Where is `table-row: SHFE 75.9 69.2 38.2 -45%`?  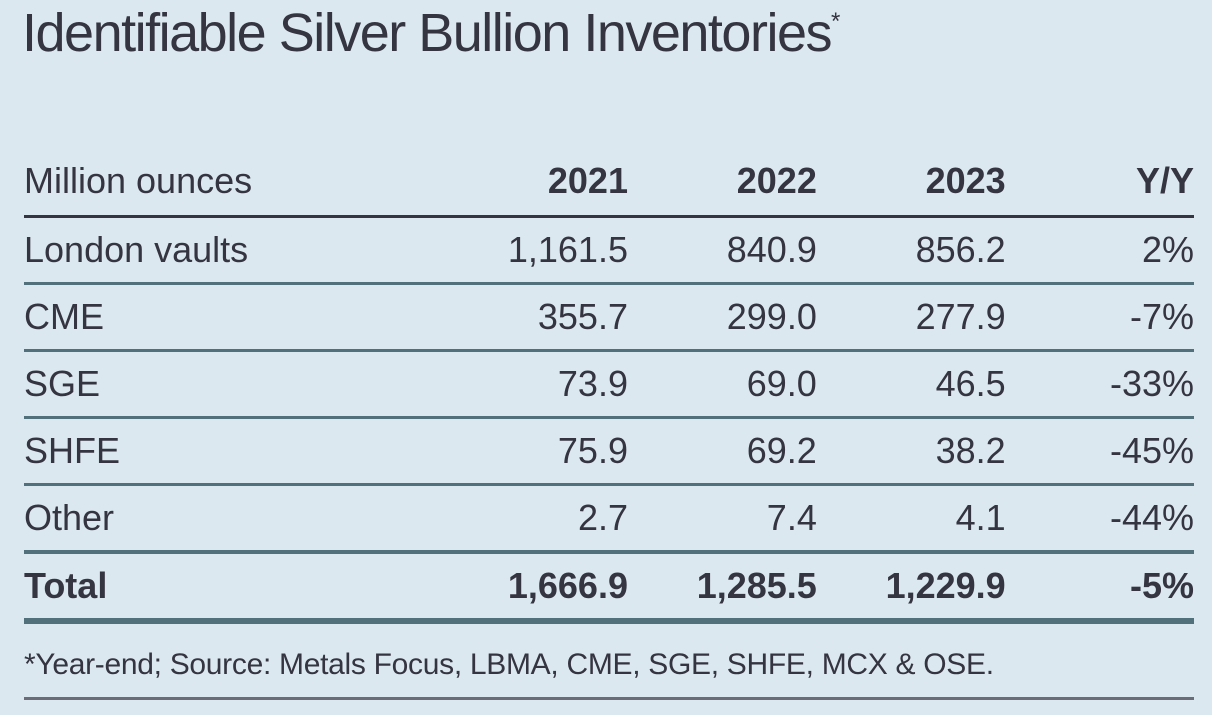
table-row: SHFE 75.9 69.2 38.2 -45% is located at coordinates (609, 451).